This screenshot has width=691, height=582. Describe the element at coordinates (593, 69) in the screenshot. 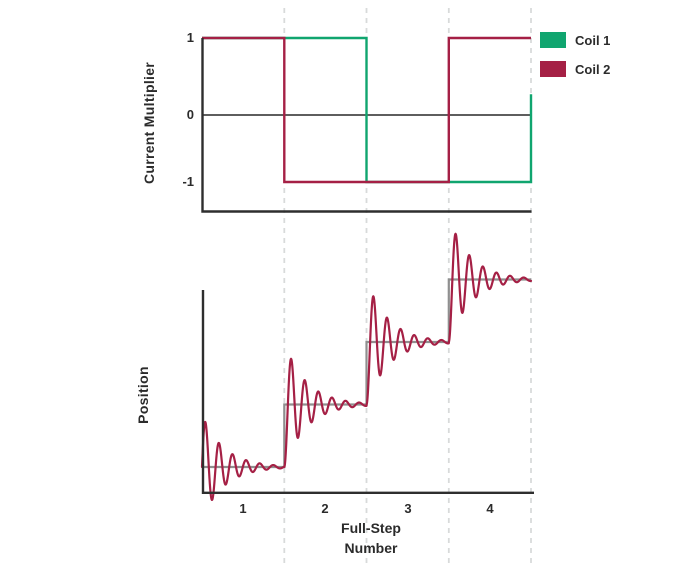

I see `coil2-legend-label: Coil 2` at that location.